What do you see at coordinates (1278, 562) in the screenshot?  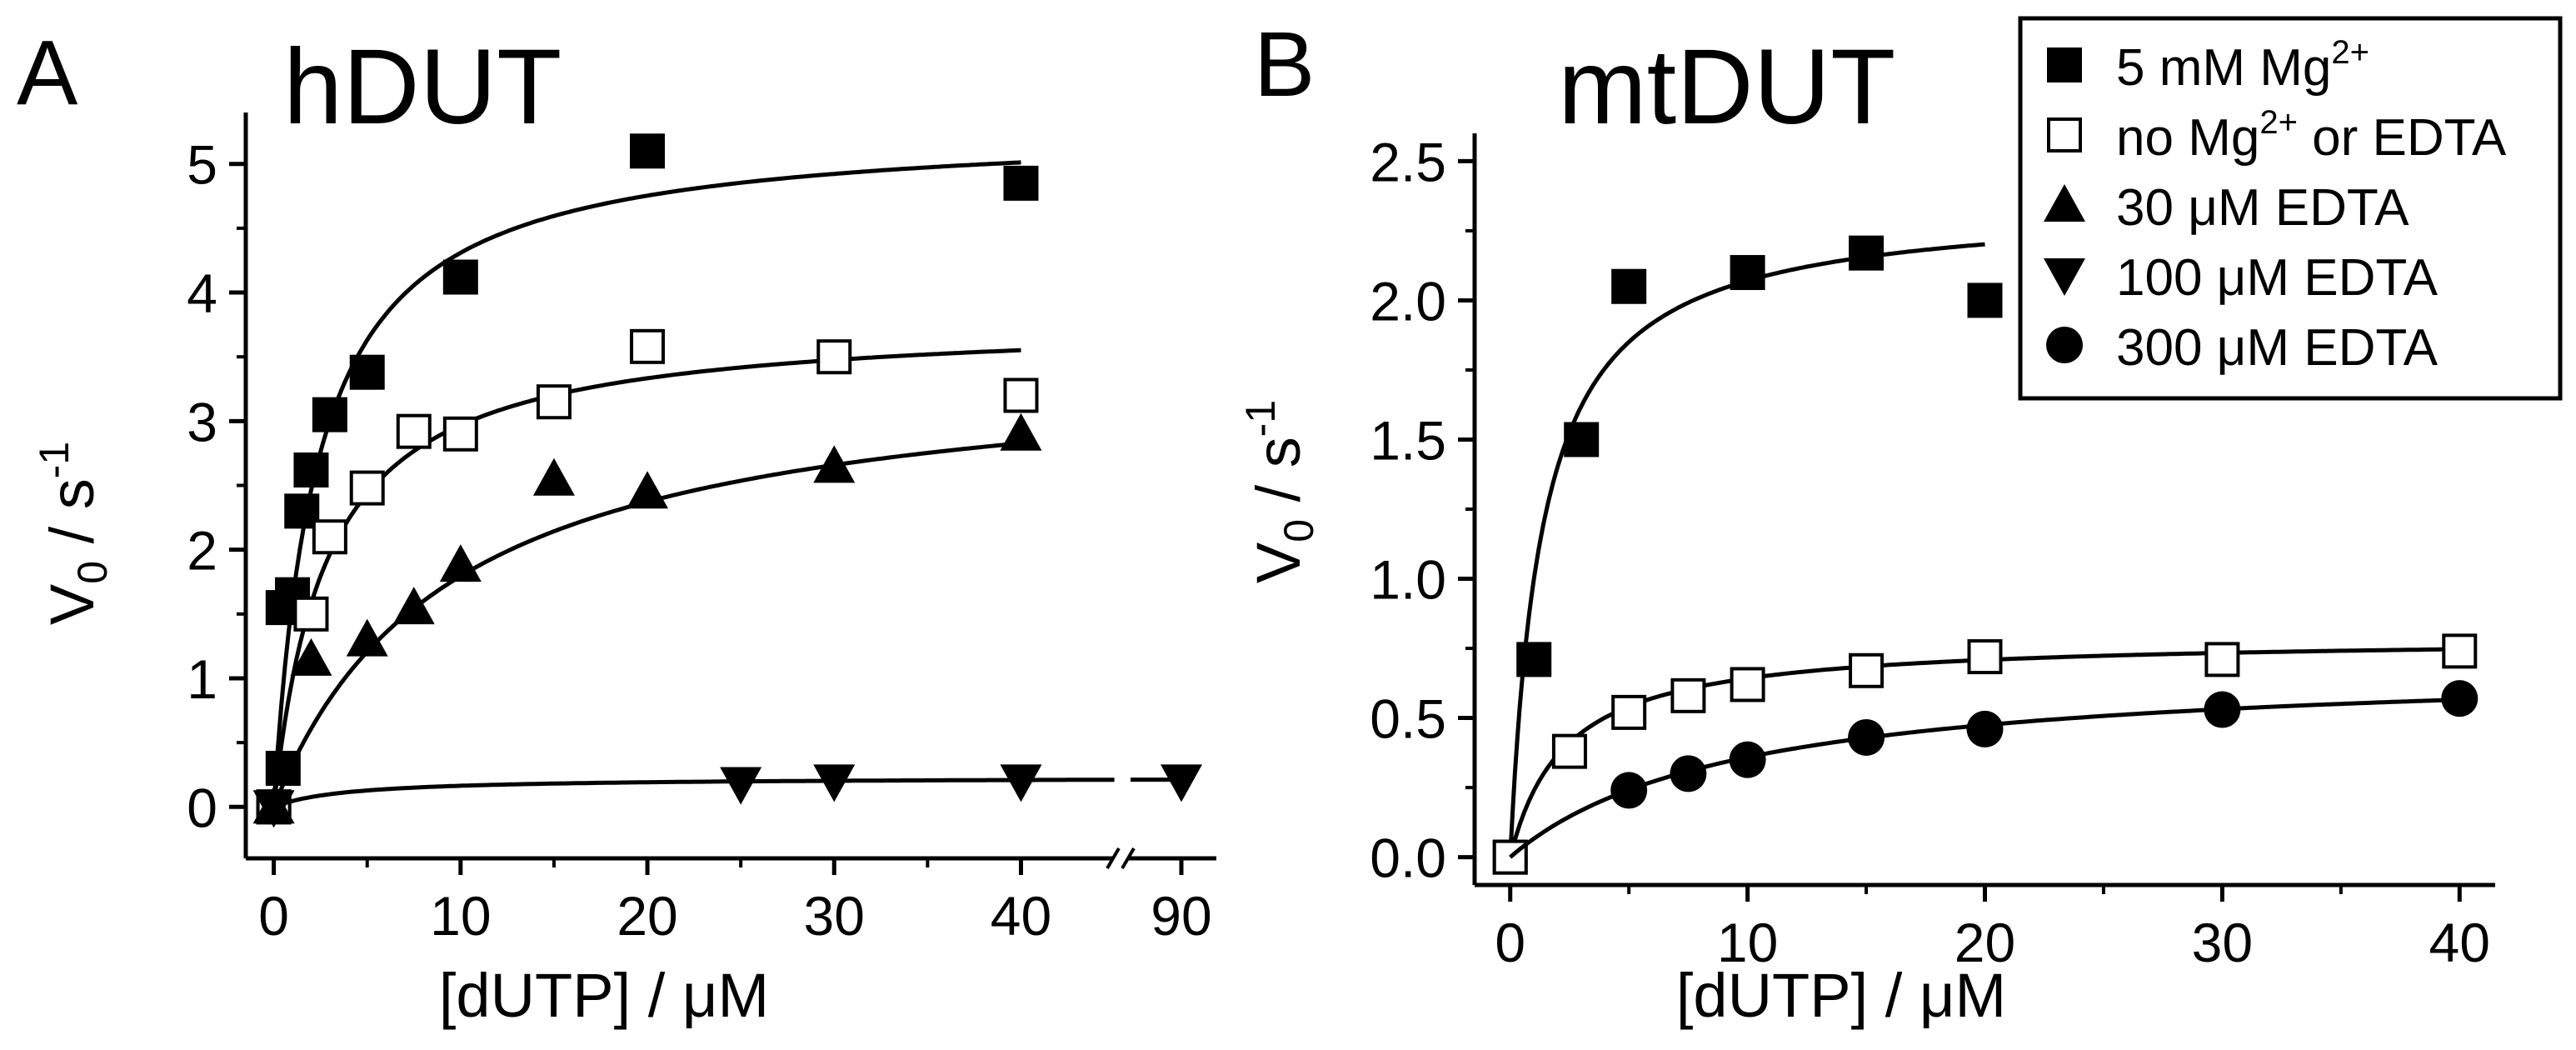 I see `panel-b-ylabel-main: V` at bounding box center [1278, 562].